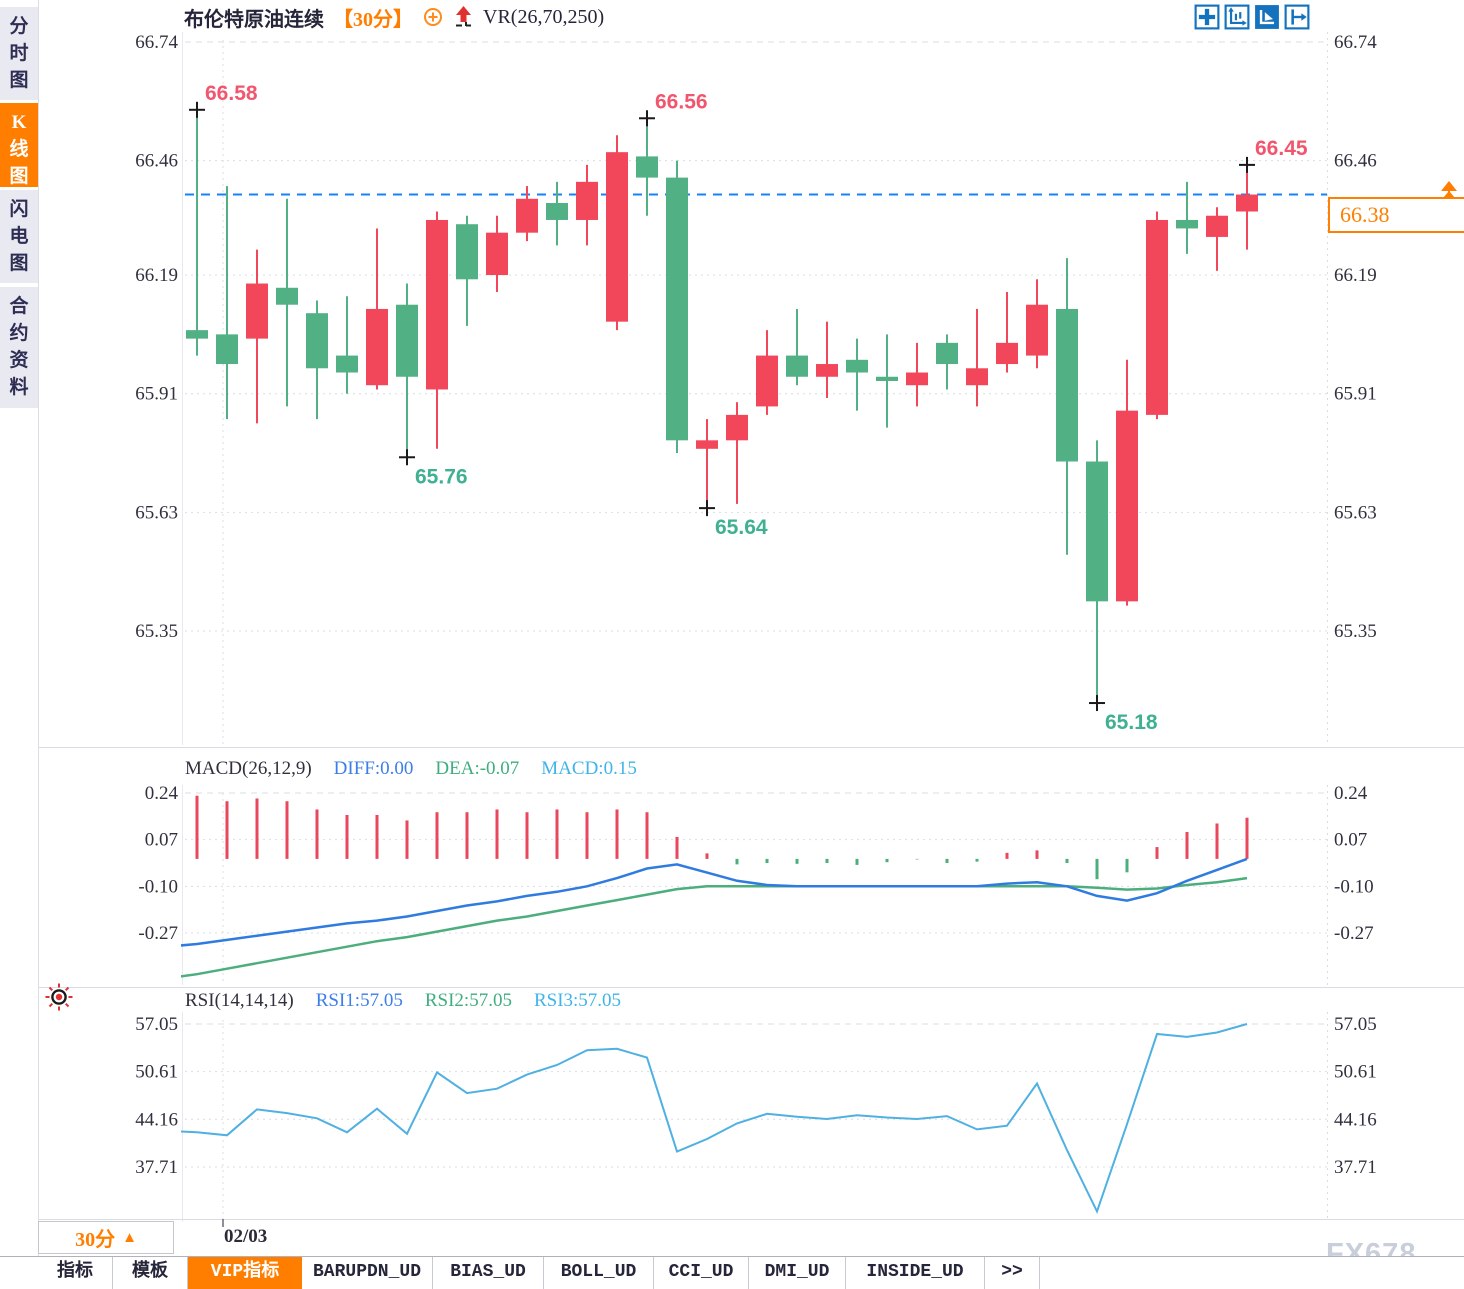 This screenshot has height=1289, width=1464. I want to click on y-axis-label-right: -0.10, so click(1354, 886).